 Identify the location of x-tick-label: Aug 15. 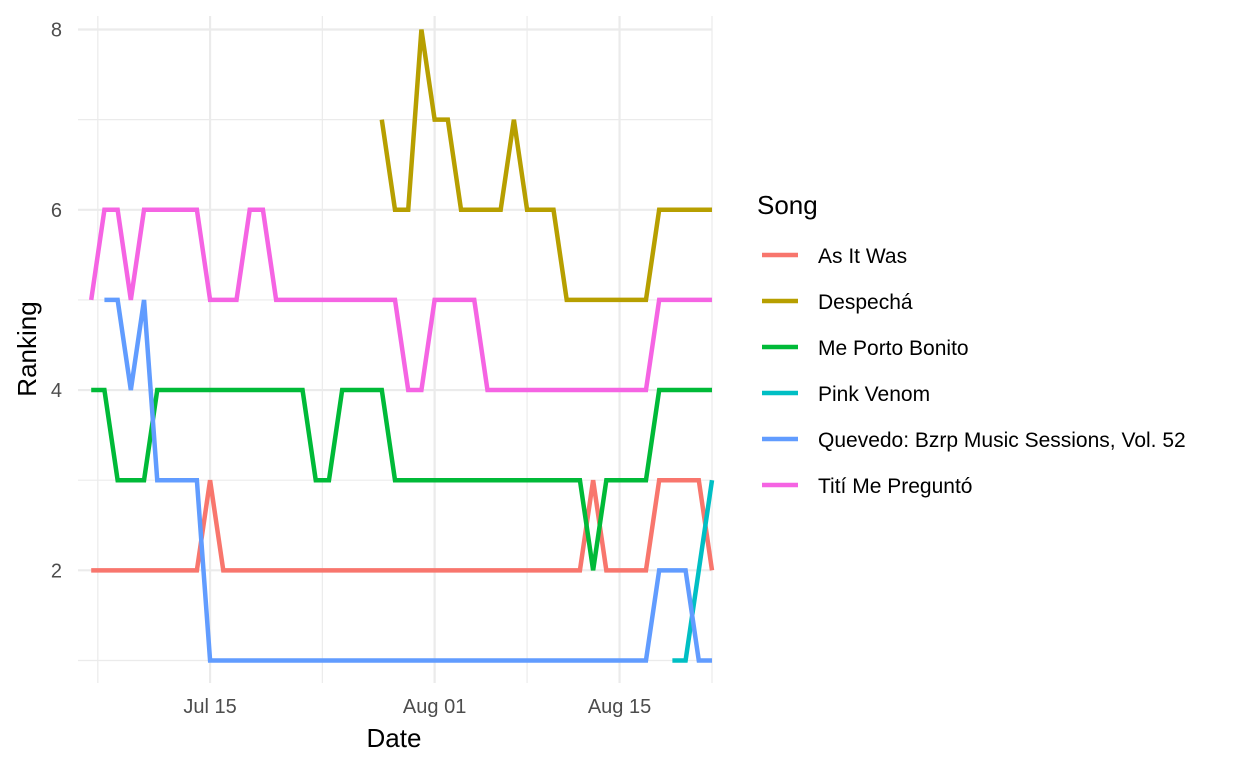
(619, 707).